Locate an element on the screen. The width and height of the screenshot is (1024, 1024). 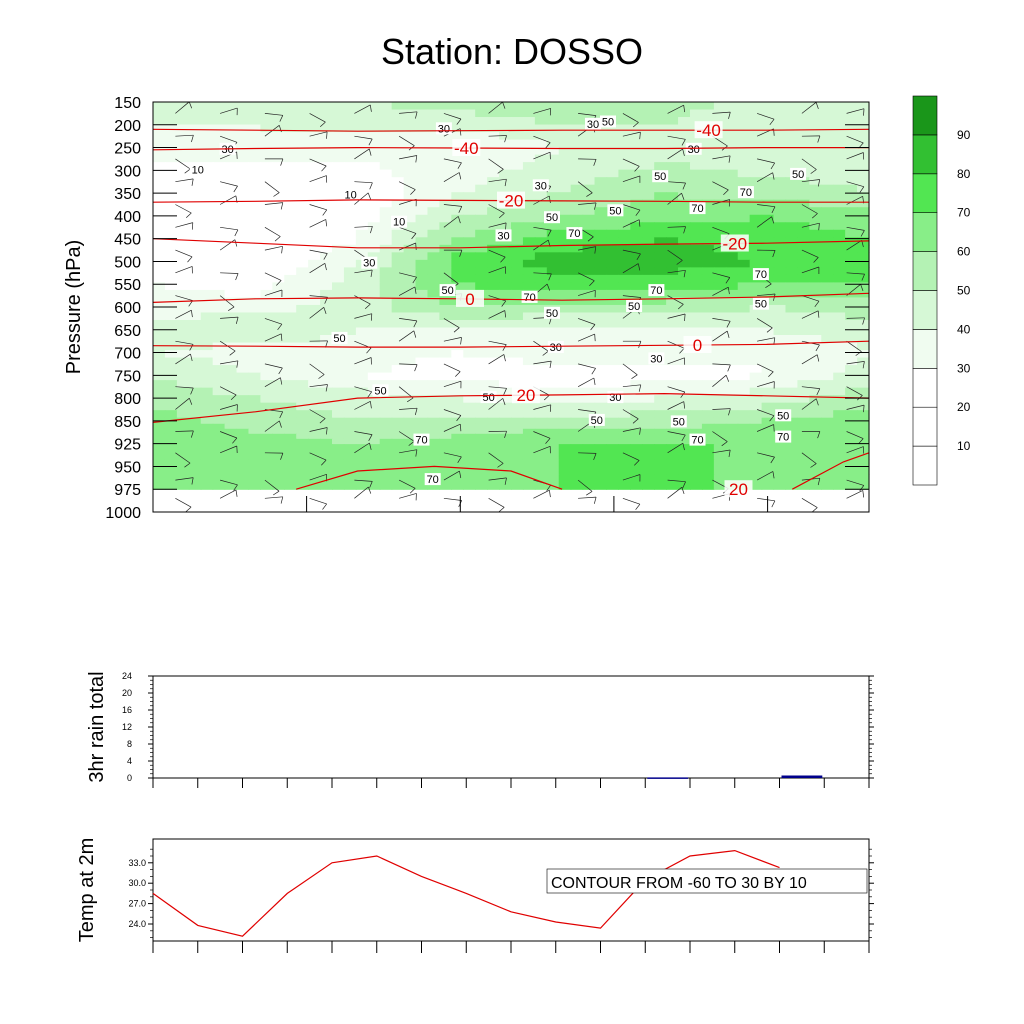
rh-contour-label: 70 is located at coordinates (574, 234).